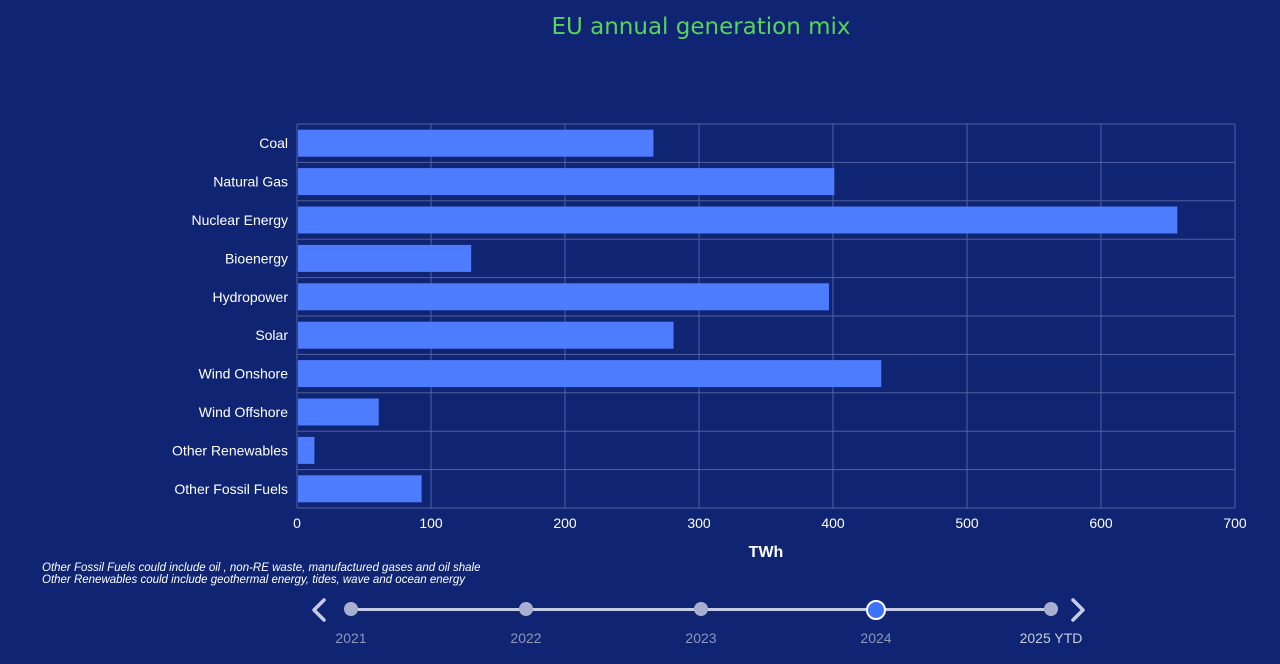  Describe the element at coordinates (256, 258) in the screenshot. I see `category-label: Bioenergy` at that location.